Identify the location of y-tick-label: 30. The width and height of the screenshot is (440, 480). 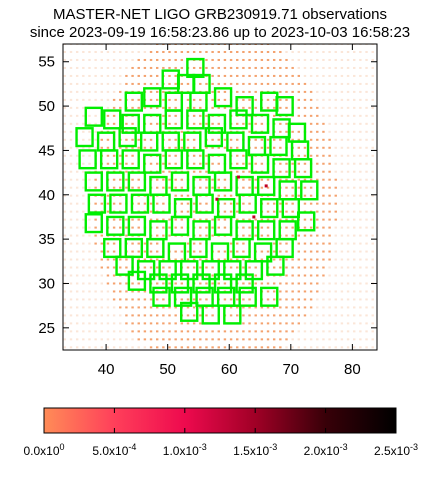
(46, 283).